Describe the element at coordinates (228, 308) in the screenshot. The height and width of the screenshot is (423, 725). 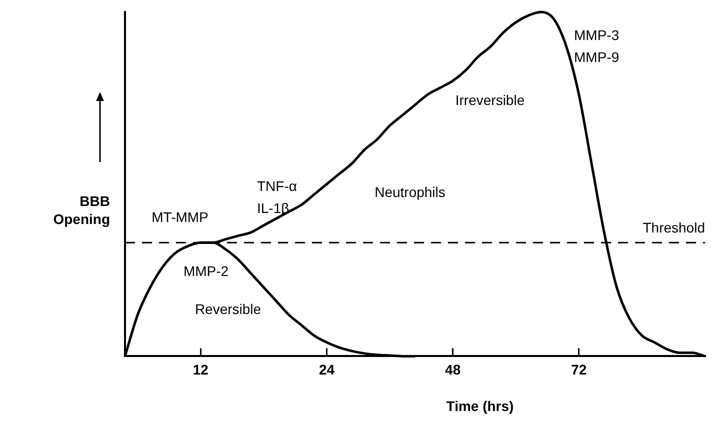
I see `annotation: Reversible` at that location.